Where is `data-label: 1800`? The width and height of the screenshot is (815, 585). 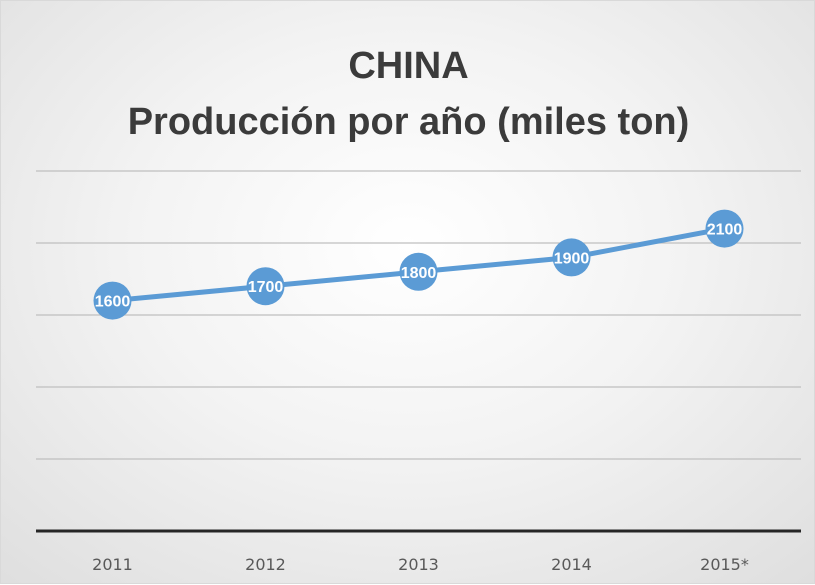 data-label: 1800 is located at coordinates (419, 273).